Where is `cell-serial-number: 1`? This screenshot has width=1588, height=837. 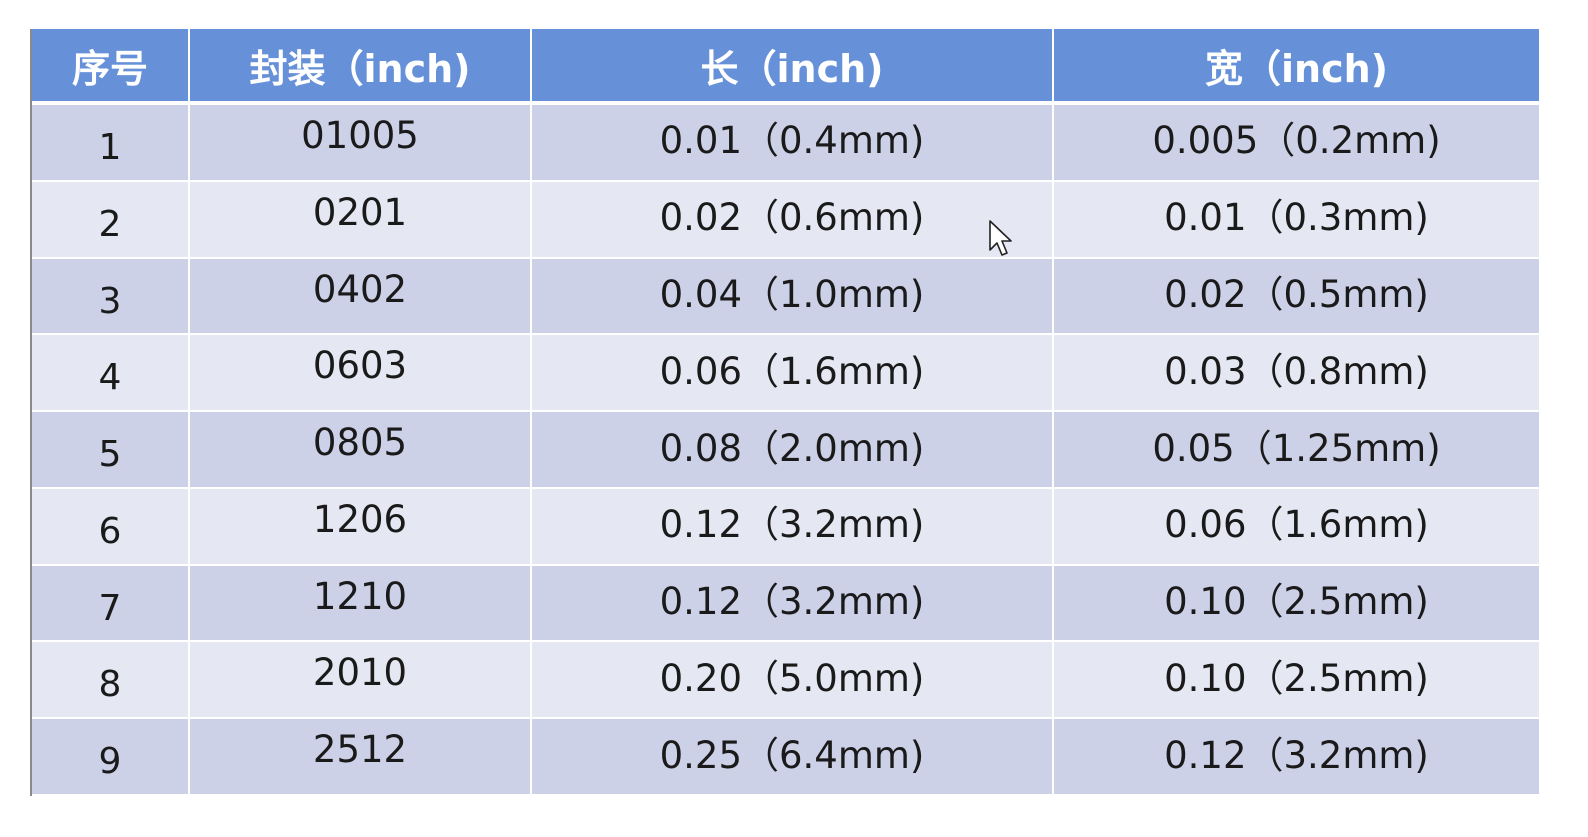
cell-serial-number: 1 is located at coordinates (111, 142).